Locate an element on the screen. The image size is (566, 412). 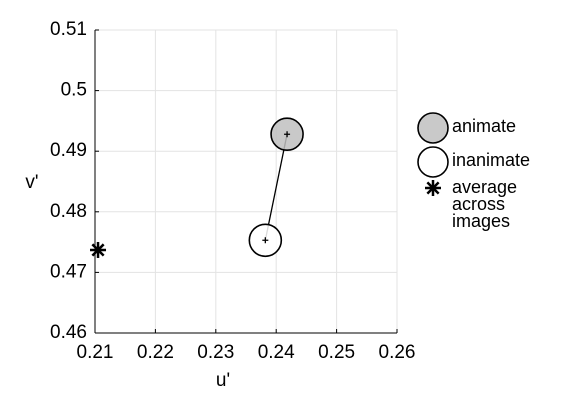
y-tick-label: 0.5 is located at coordinates (74, 90).